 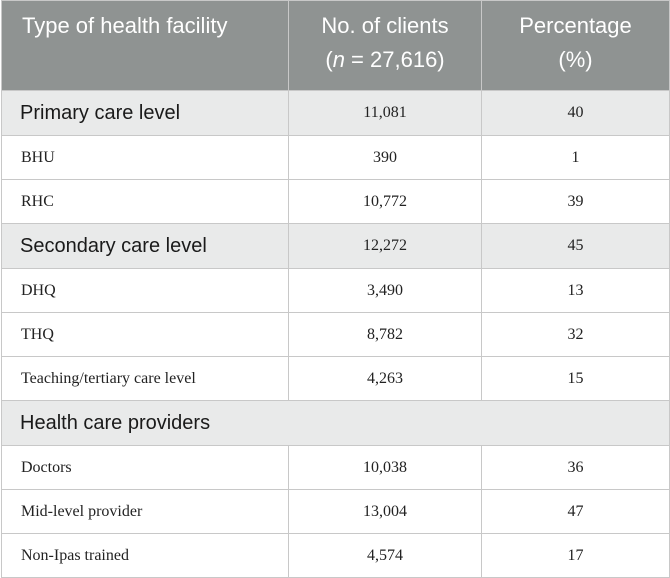 I want to click on section-row-providers: Health care providers, so click(x=335, y=423).